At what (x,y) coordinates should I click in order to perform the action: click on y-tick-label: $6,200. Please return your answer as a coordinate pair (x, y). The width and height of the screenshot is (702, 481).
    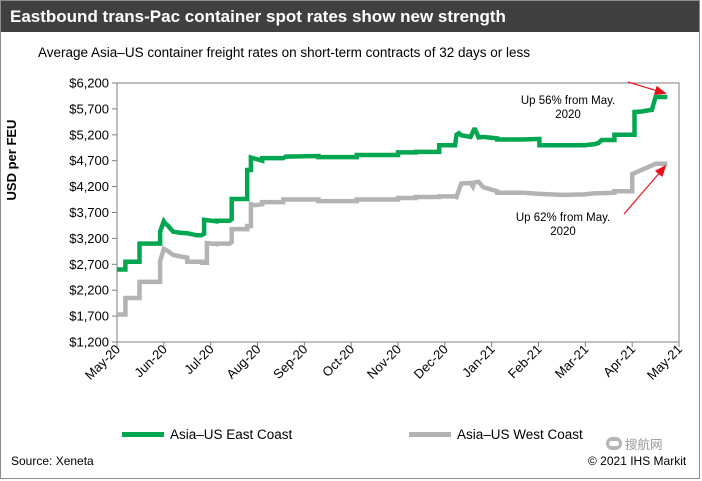
    Looking at the image, I should click on (89, 83).